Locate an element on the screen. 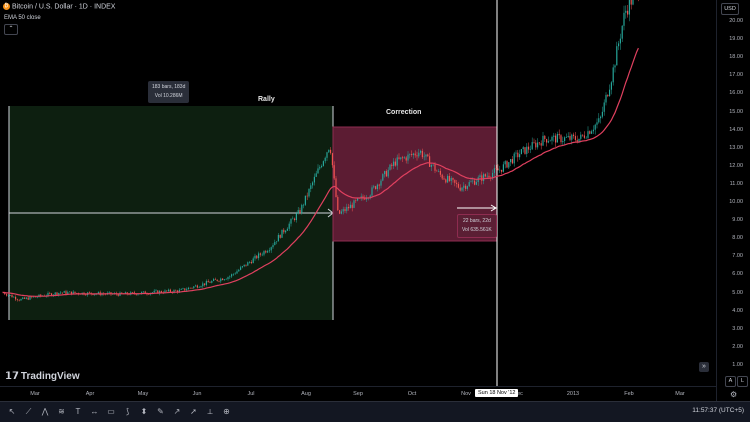  trend-line-icon: ⟋ is located at coordinates (28, 411).